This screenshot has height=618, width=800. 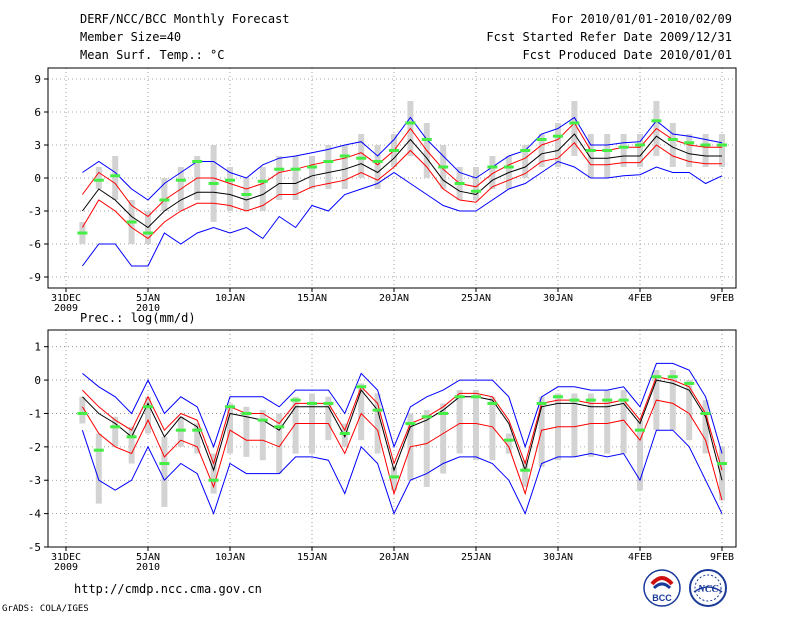 What do you see at coordinates (35, 514) in the screenshot?
I see `p2-ytick-label: -4` at bounding box center [35, 514].